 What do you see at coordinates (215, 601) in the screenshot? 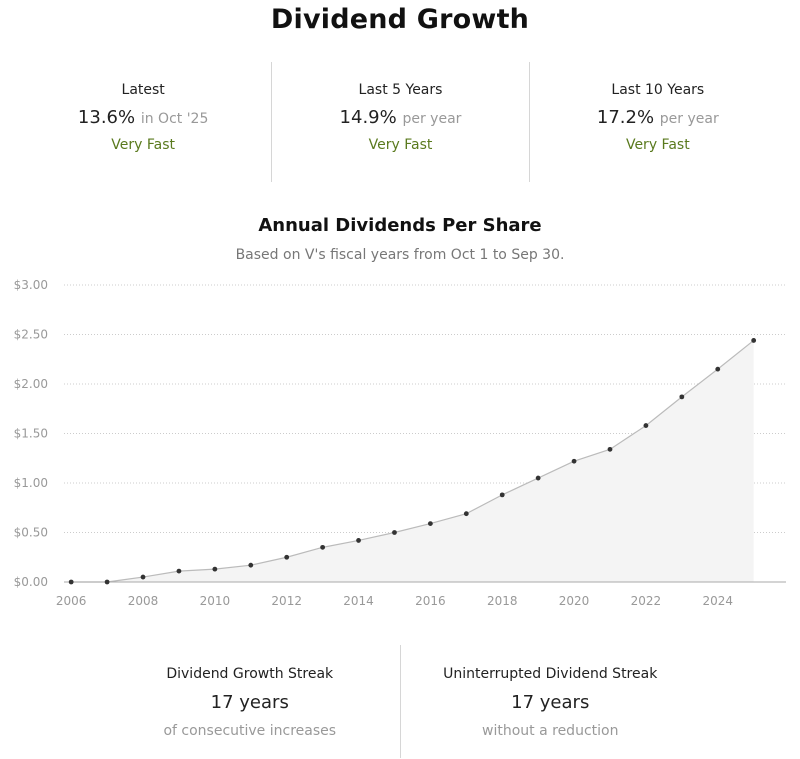
I see `x-tick-label: 2010` at bounding box center [215, 601].